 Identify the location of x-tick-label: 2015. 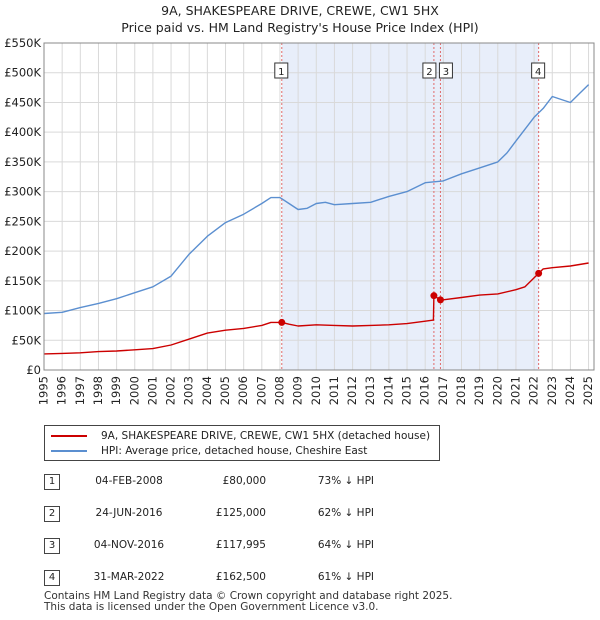
(407, 390).